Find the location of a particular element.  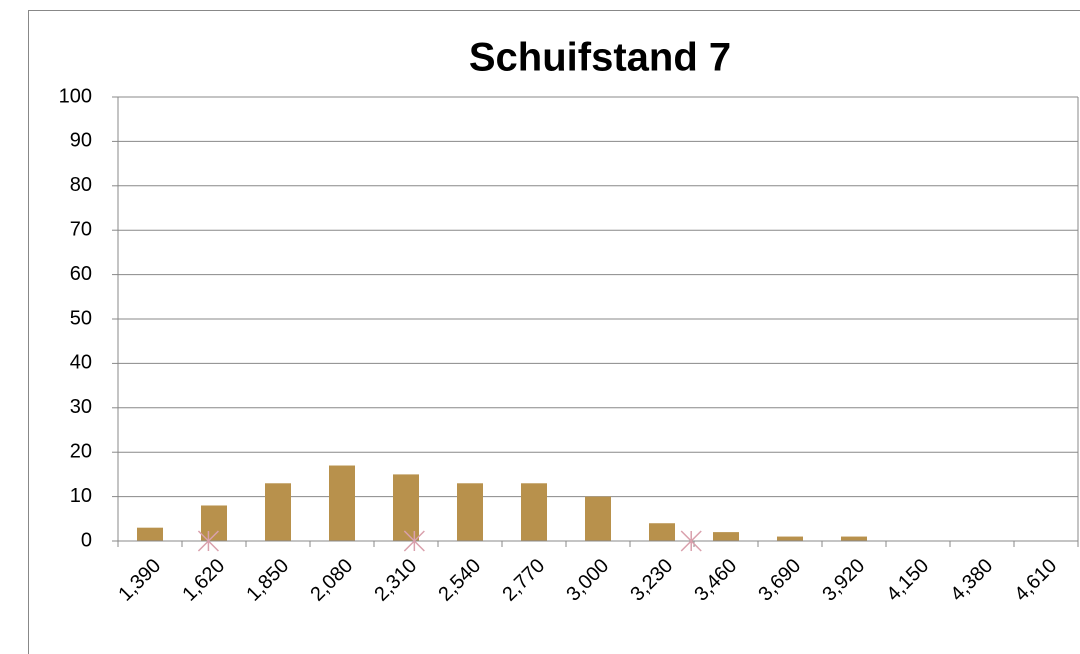

chart-title: Schuifstand 7 is located at coordinates (600, 58).